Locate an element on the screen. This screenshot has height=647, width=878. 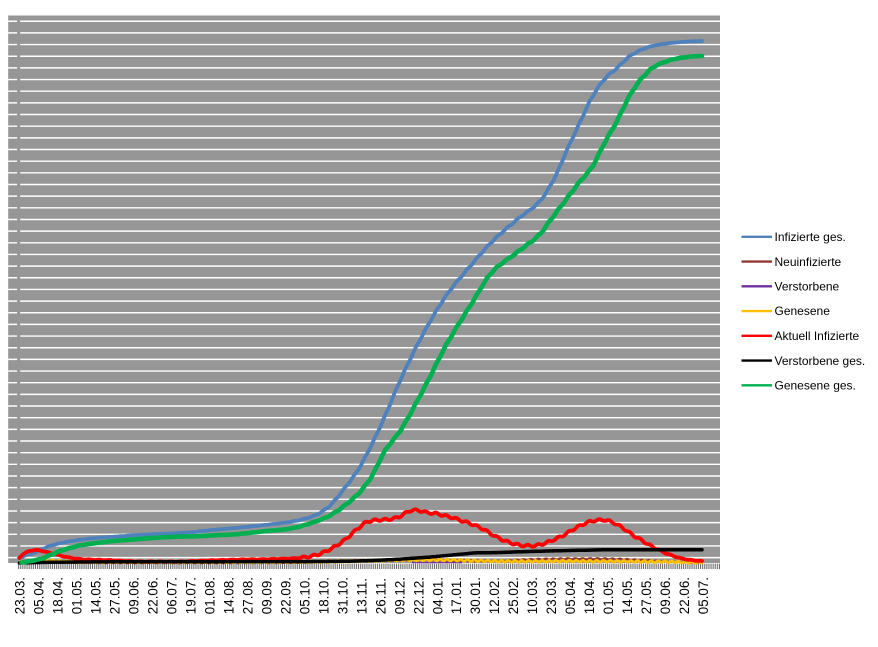
svg-text: 26.11. is located at coordinates (380, 596).